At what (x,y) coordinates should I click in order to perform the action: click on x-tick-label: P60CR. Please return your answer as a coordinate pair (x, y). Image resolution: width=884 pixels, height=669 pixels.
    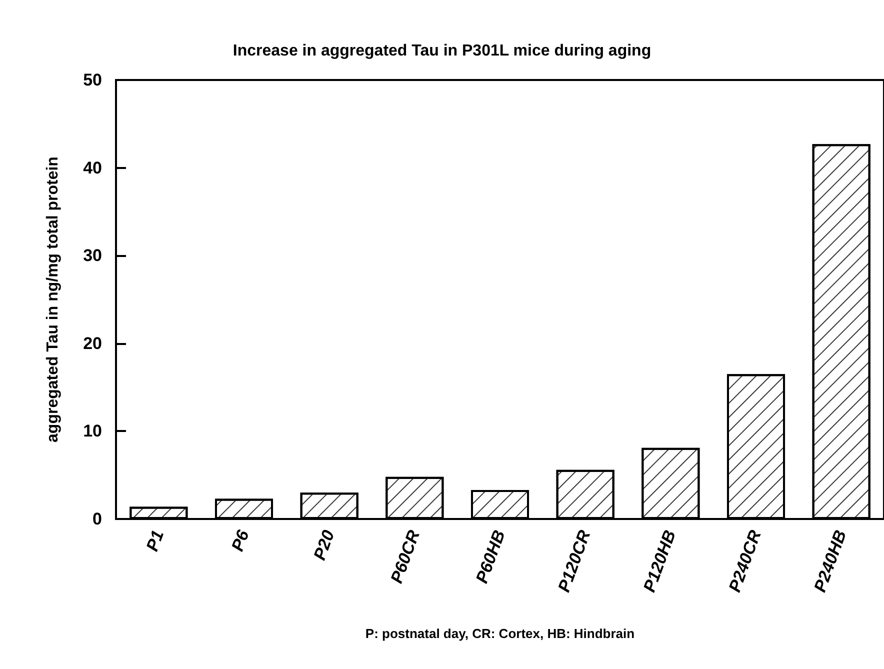
    Looking at the image, I should click on (405, 556).